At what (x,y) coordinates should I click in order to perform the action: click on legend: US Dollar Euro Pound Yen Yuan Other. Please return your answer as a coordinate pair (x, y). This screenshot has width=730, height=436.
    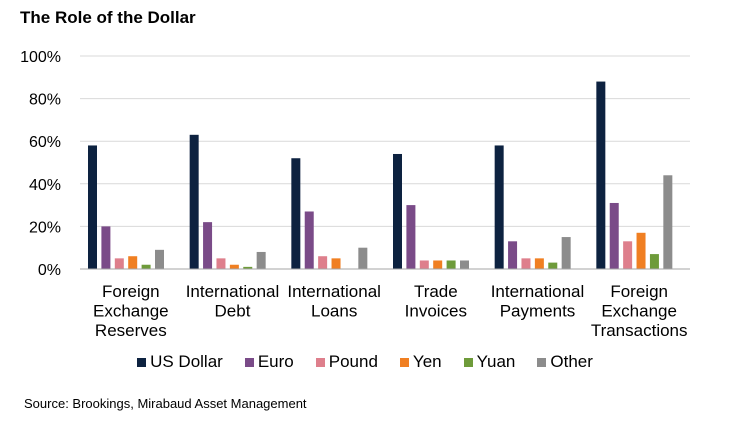
    Looking at the image, I should click on (365, 362).